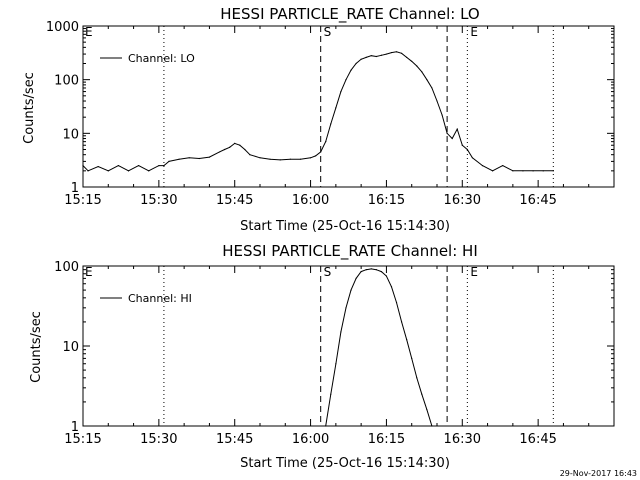 This screenshot has width=640, height=480. I want to click on x-tick-labels: 15:15 15:30 15:45 16:00 16:15 16:30 16:45, so click(310, 200).